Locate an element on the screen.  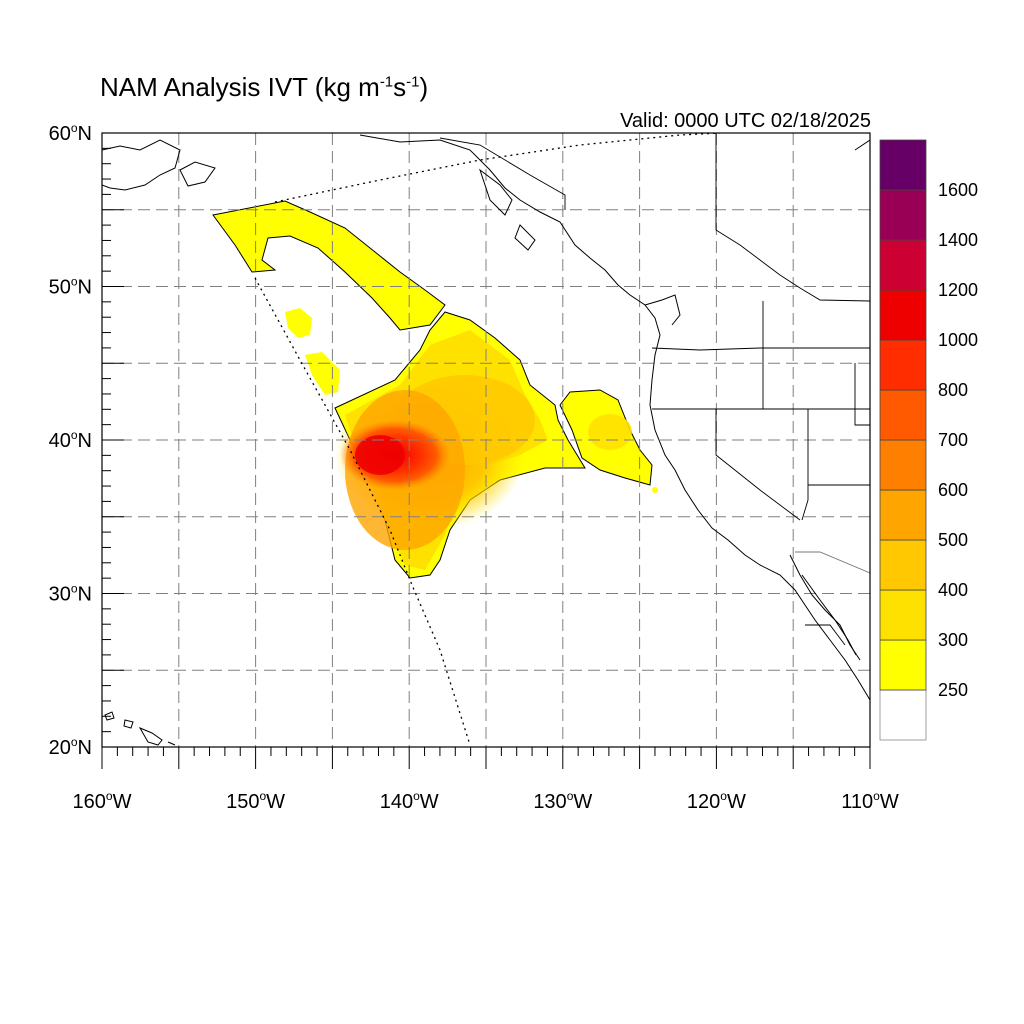
chart-title: NAM Analysis IVT (kg m-1s-1) is located at coordinates (264, 87).